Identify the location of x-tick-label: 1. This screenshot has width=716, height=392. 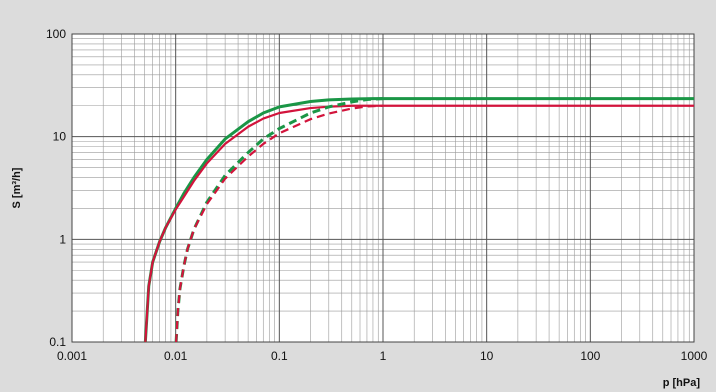
(383, 356).